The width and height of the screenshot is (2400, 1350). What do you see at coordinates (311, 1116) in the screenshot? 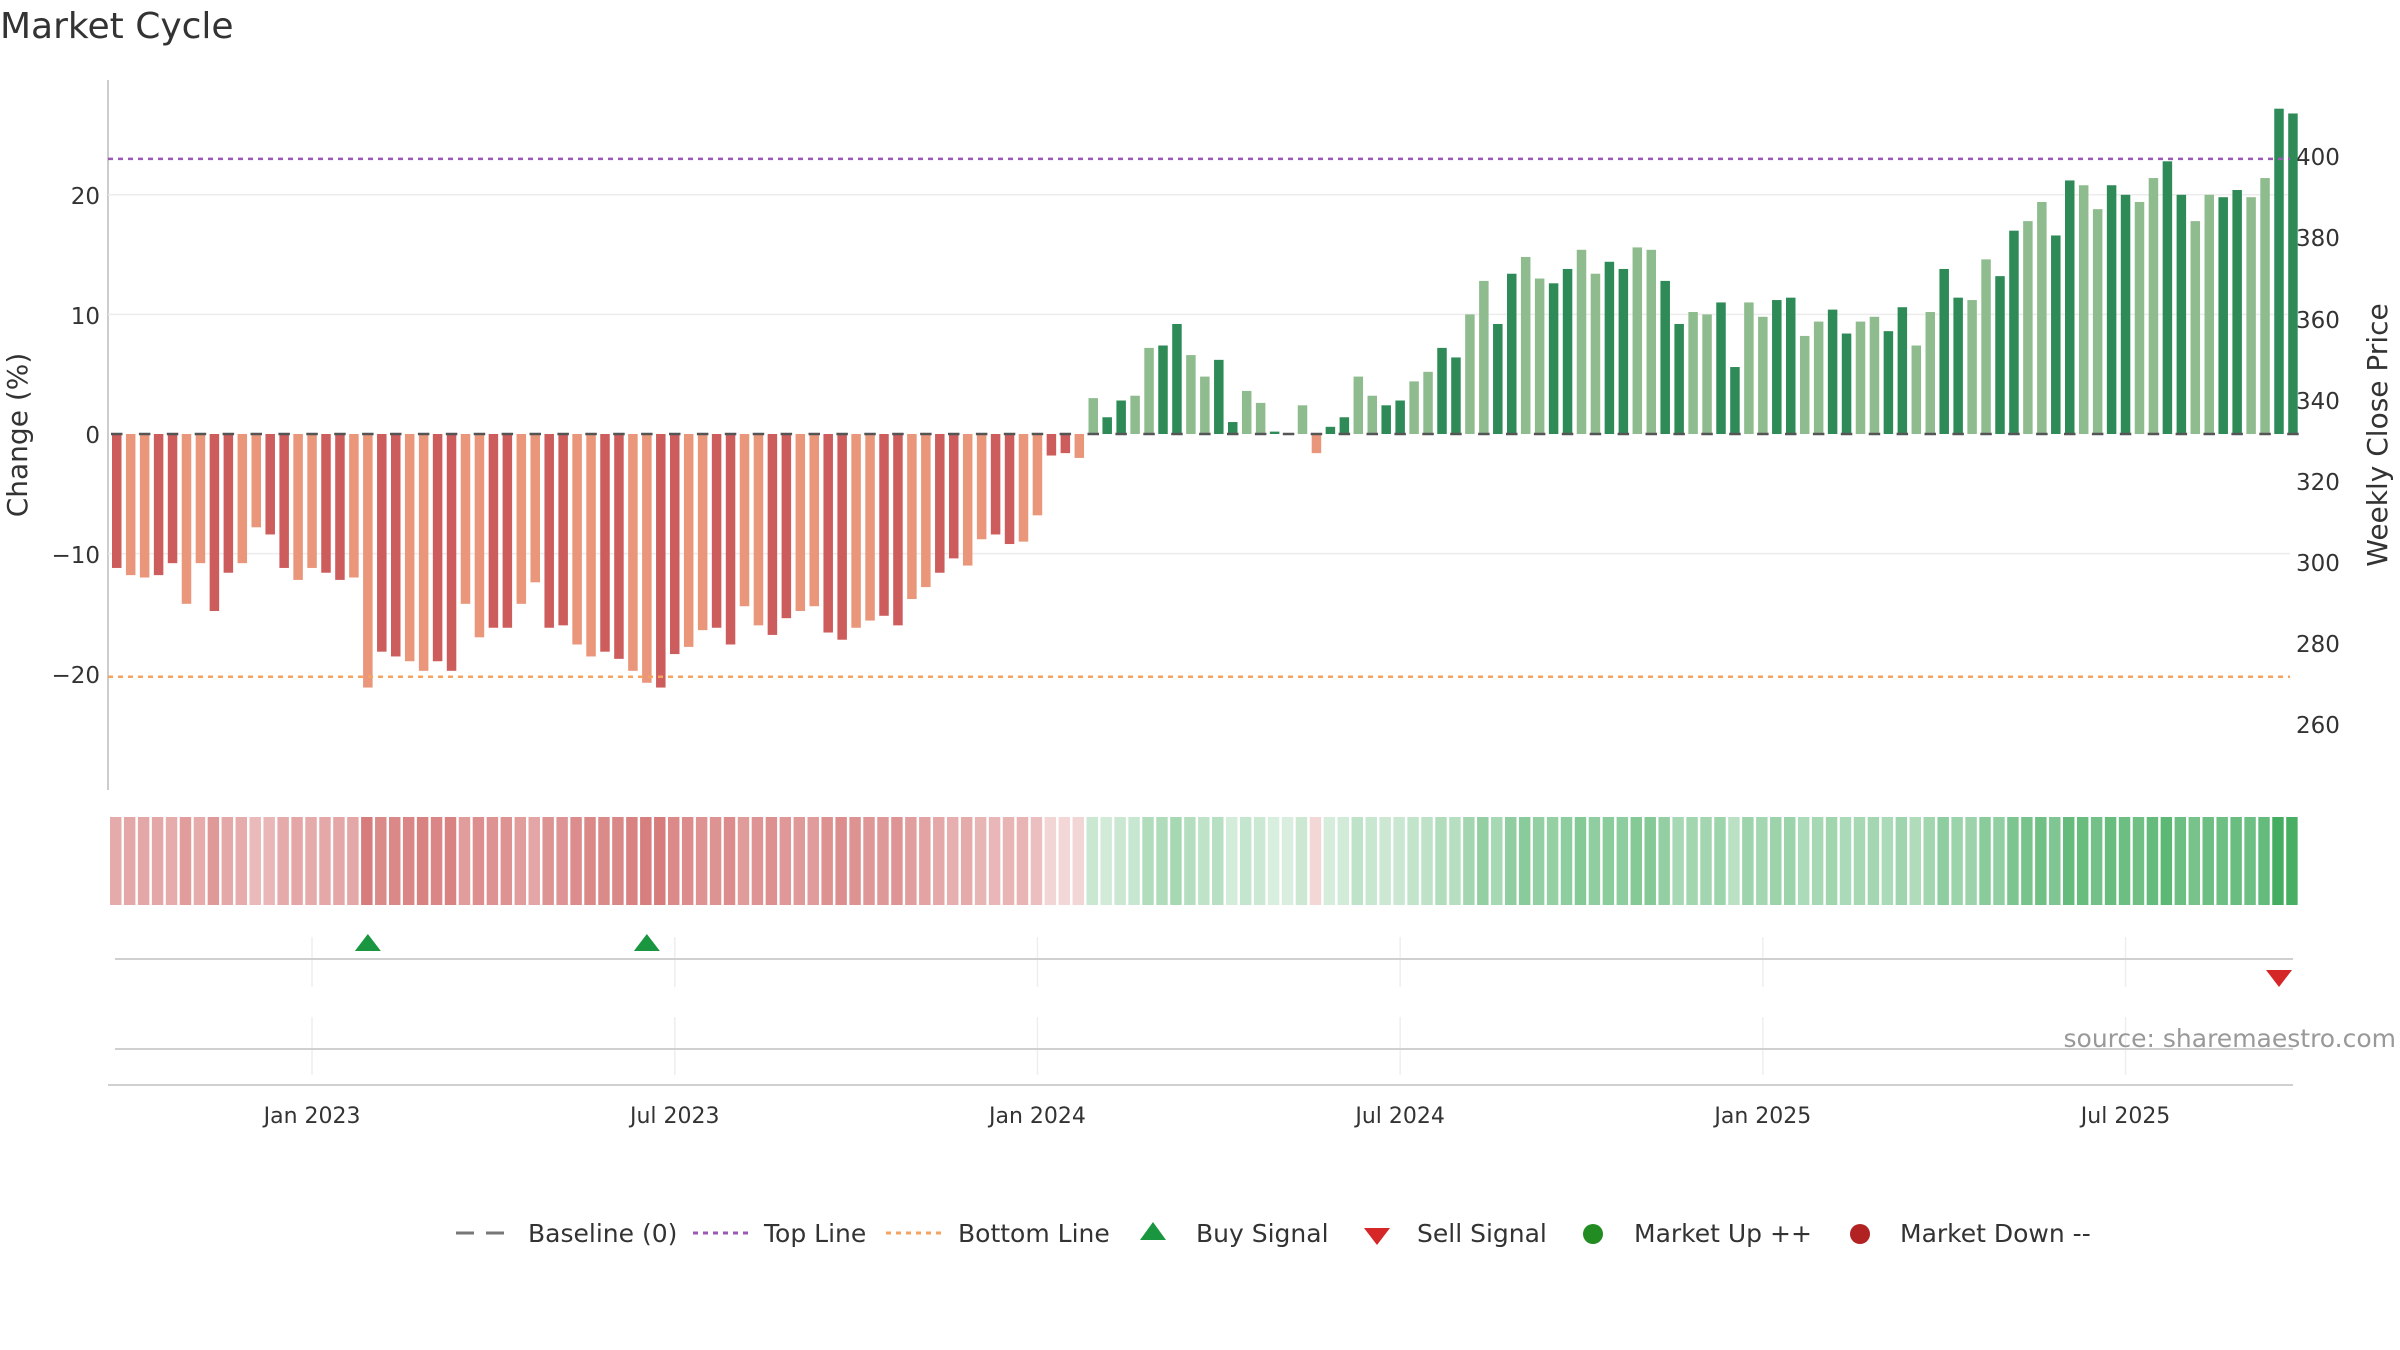
I see `x-tick-label: Jan 2023` at bounding box center [311, 1116].